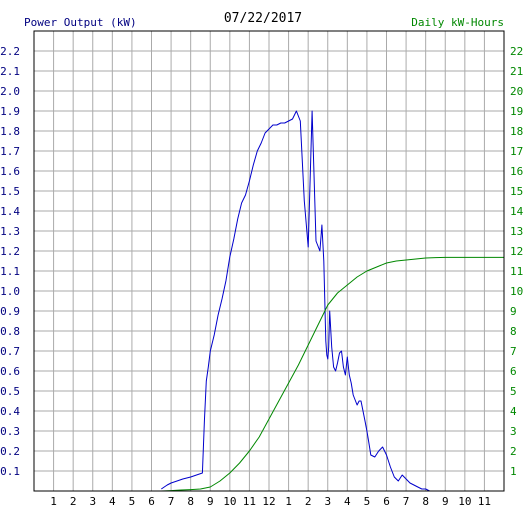 The width and height of the screenshot is (527, 510). What do you see at coordinates (516, 171) in the screenshot?
I see `right-tick-label: 16` at bounding box center [516, 171].